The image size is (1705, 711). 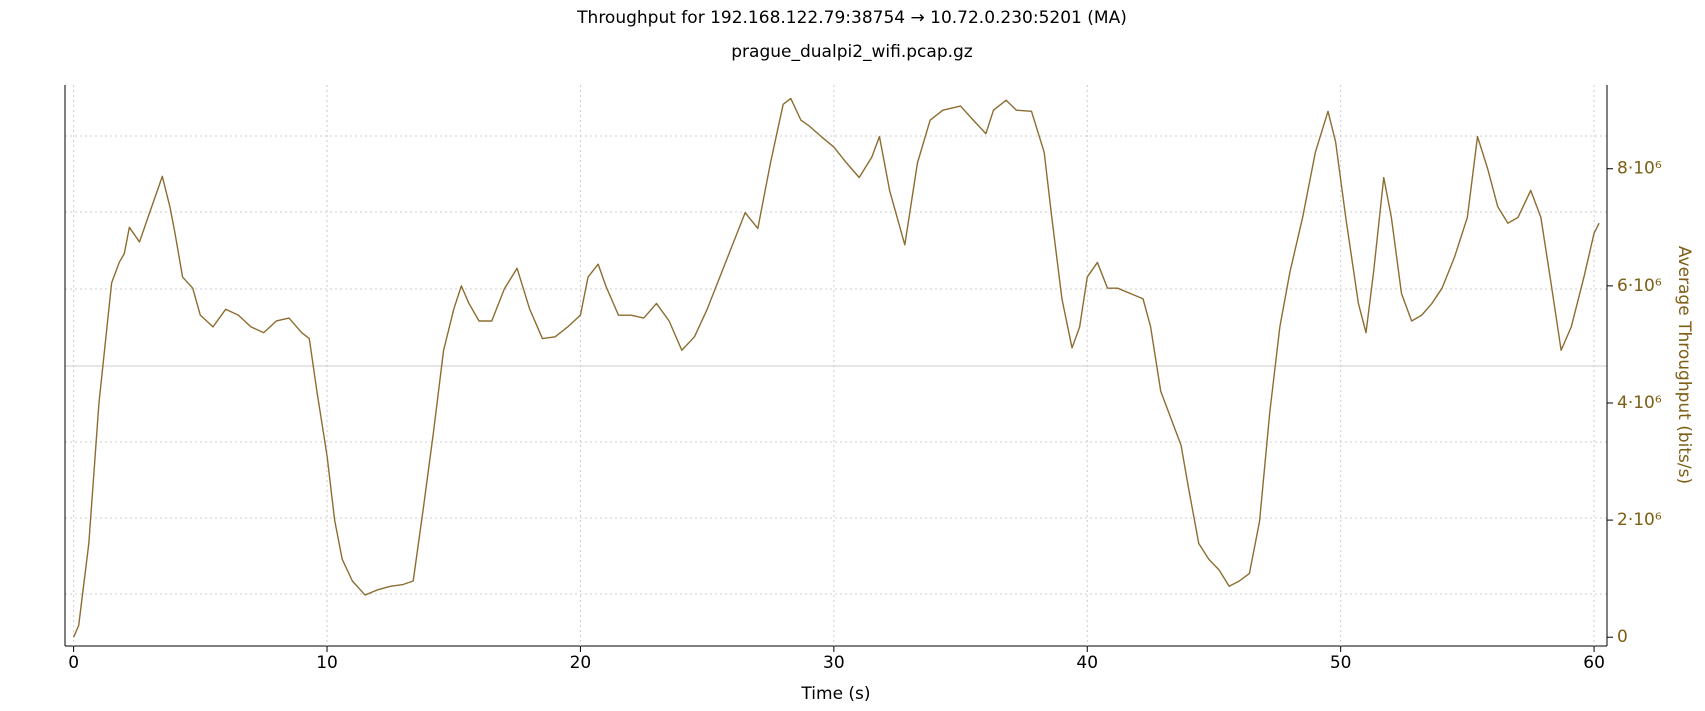 What do you see at coordinates (1684, 365) in the screenshot?
I see `y-axis-label: Average Throughput (bits/s)` at bounding box center [1684, 365].